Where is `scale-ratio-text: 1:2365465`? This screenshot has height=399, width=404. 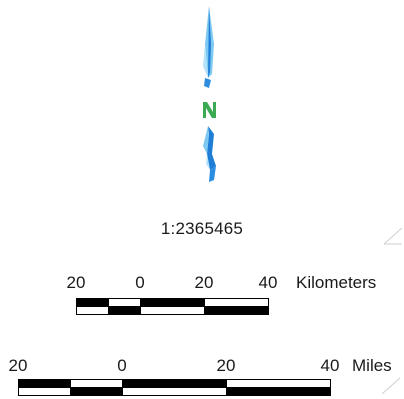 scale-ratio-text: 1:2365465 is located at coordinates (202, 228).